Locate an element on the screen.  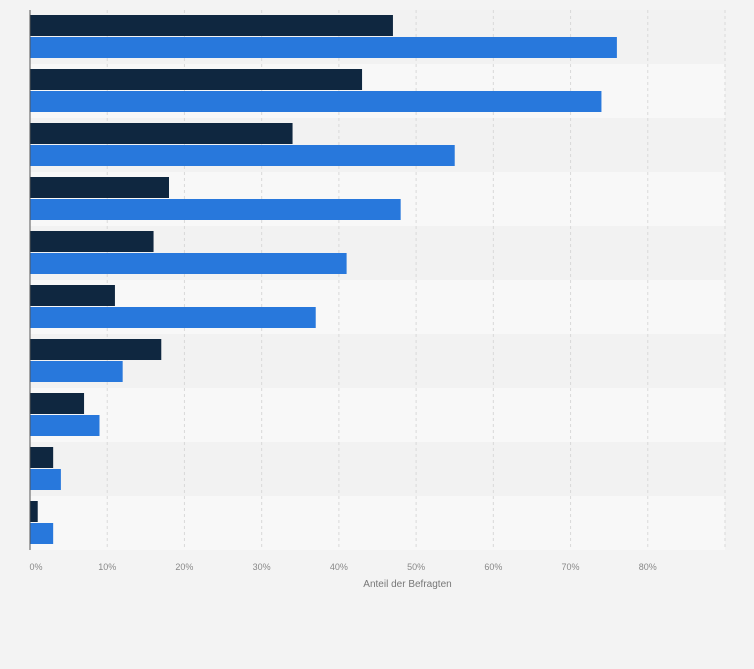
x-tick-label: 10% is located at coordinates (107, 567).